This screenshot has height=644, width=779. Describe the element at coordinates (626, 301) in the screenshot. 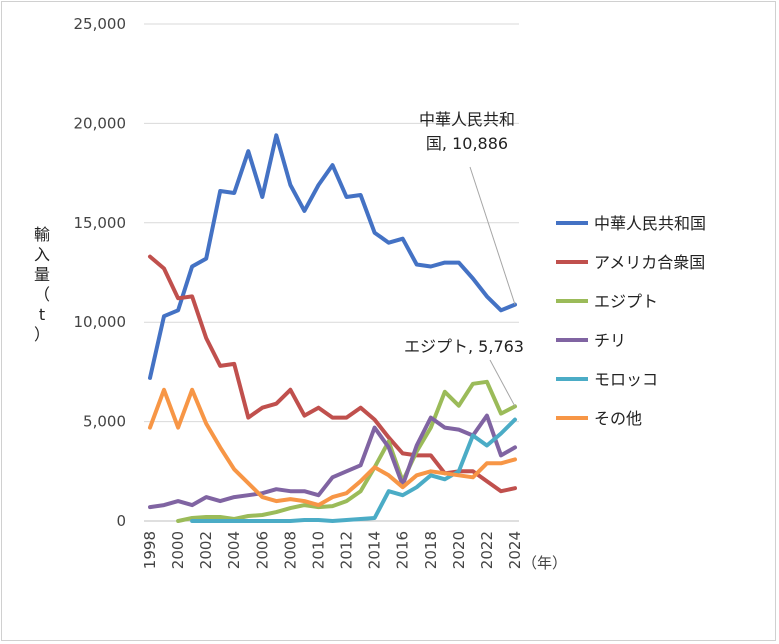

I see `legend-label: エジプト` at that location.